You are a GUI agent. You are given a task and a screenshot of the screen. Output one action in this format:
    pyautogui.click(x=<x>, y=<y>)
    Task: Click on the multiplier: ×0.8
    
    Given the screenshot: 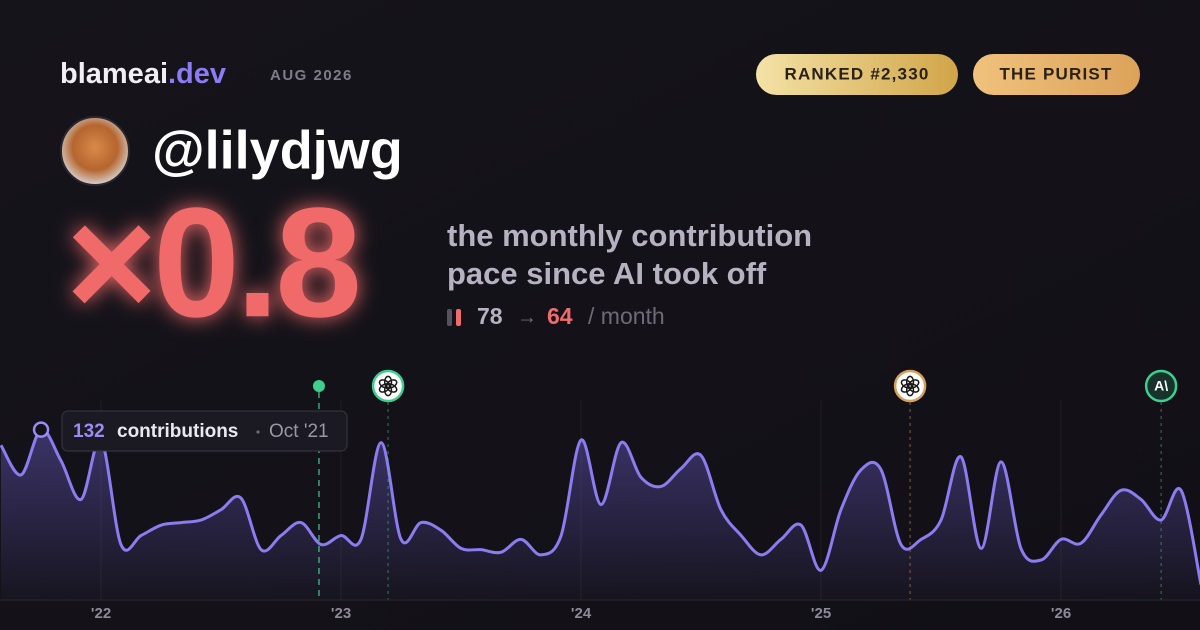 What is the action you would take?
    pyautogui.click(x=212, y=263)
    